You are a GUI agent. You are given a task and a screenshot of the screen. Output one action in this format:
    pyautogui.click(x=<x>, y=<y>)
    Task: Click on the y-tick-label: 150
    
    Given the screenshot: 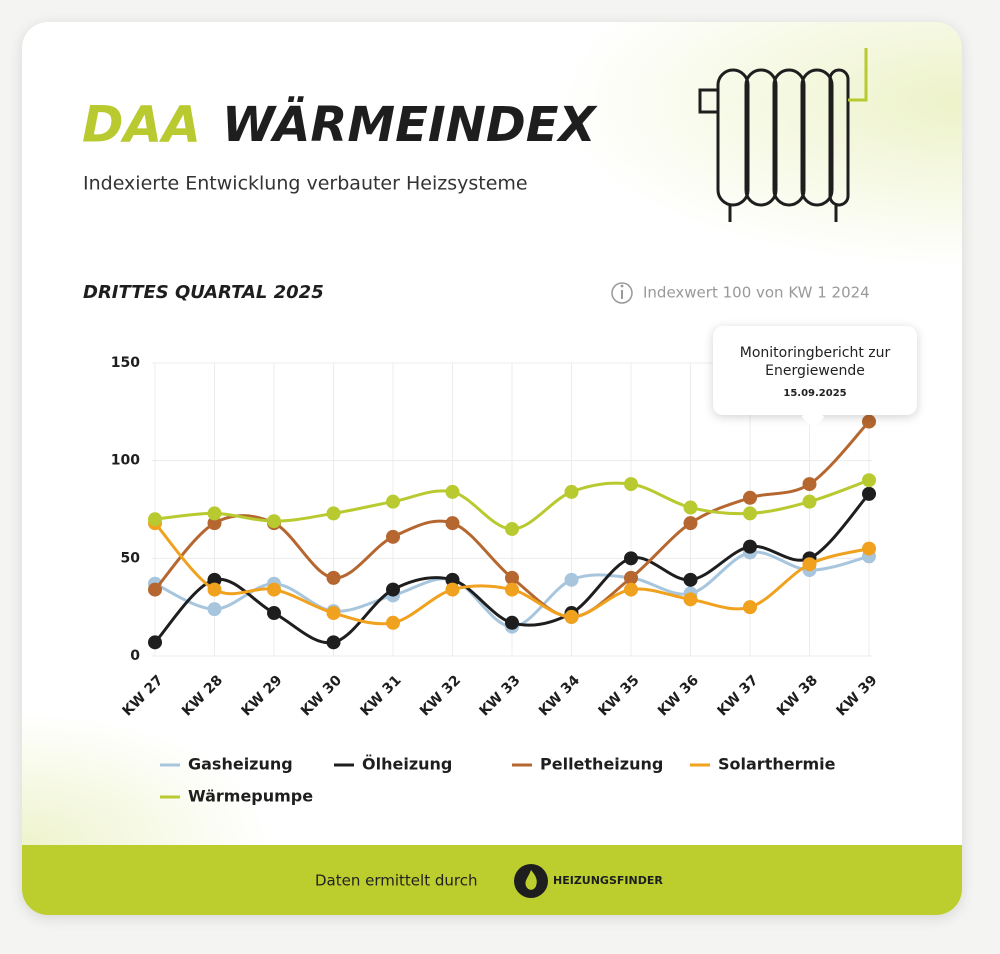 What is the action you would take?
    pyautogui.click(x=125, y=363)
    